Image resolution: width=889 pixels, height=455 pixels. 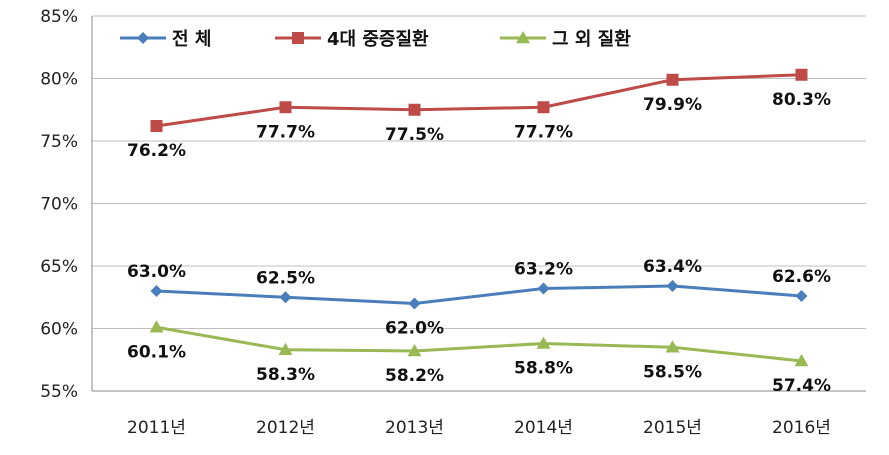 What do you see at coordinates (672, 105) in the screenshot?
I see `data-label: 79.9%` at bounding box center [672, 105].